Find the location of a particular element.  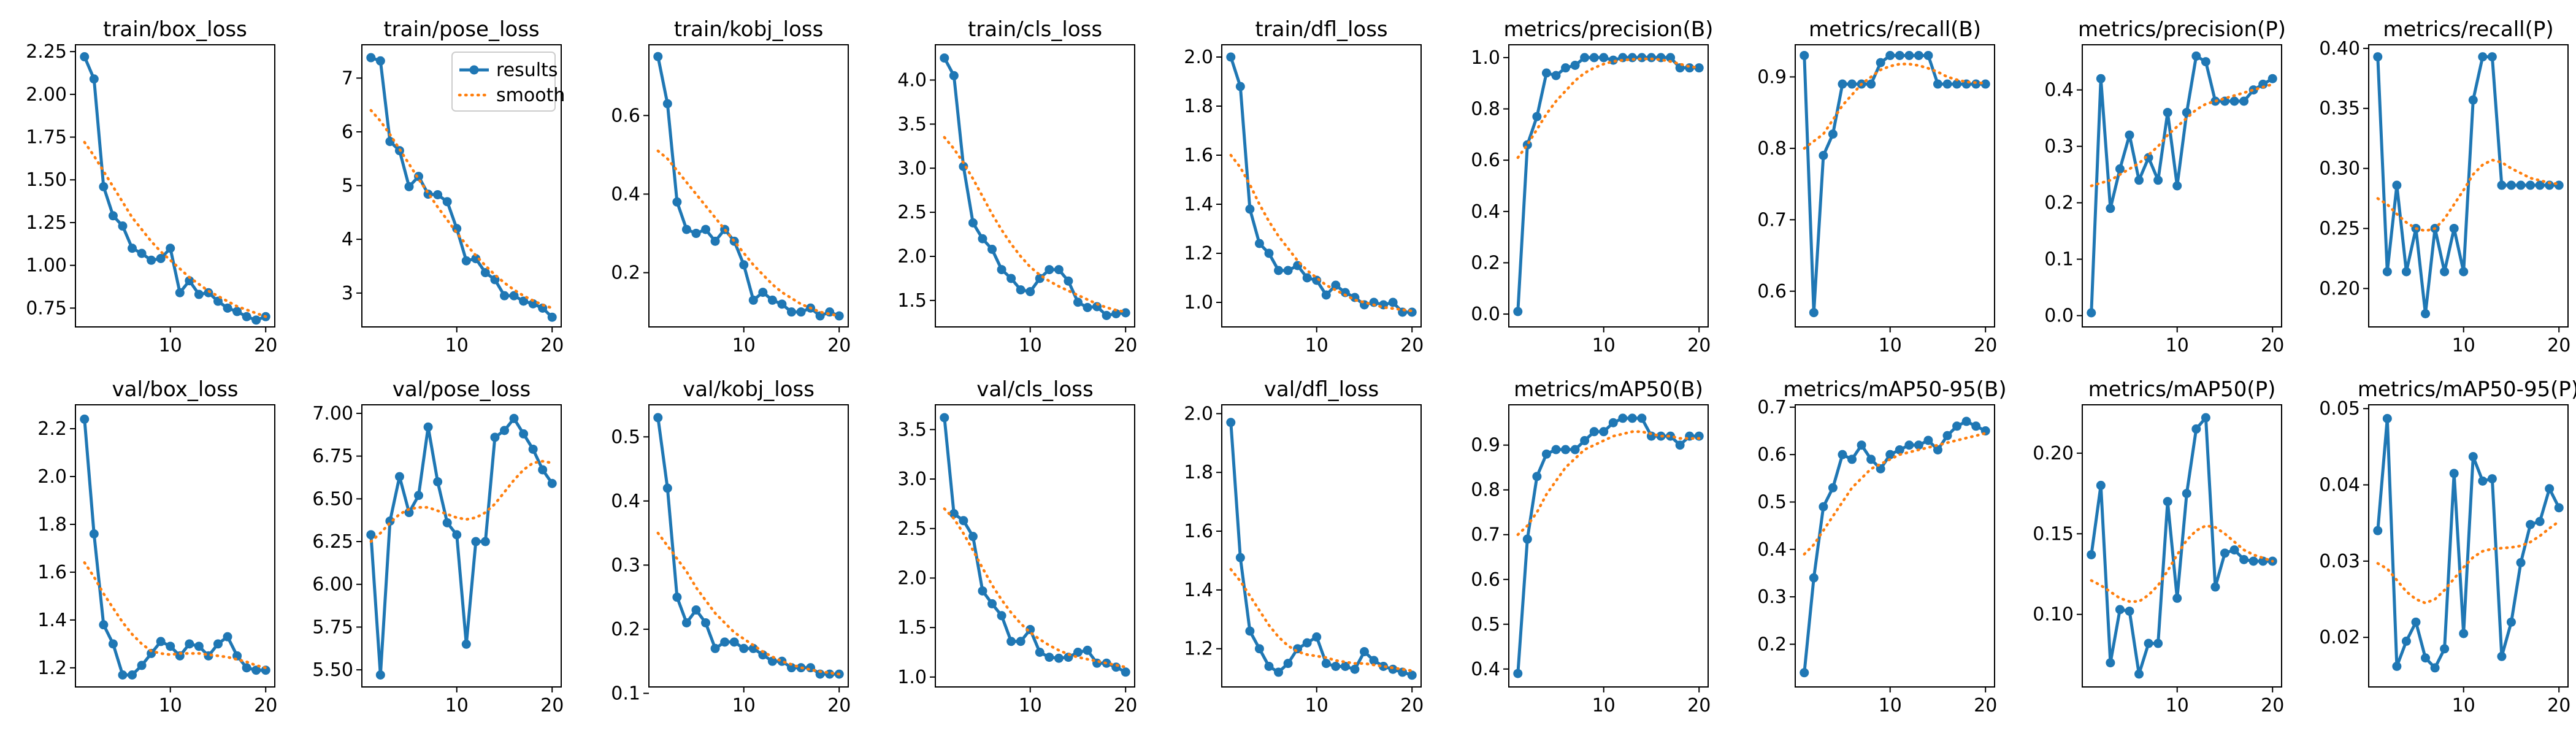

subplot: val/kobj_loss 10 20 0.1 0.2 0.3 0.4 0.5 is located at coordinates (731, 546).